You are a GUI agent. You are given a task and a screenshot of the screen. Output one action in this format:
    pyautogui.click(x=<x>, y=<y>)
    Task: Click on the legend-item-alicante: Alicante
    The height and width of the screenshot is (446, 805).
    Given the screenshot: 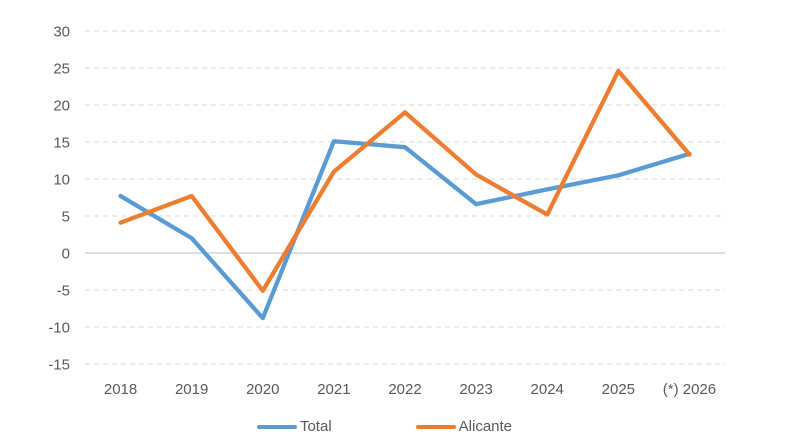 What is the action you would take?
    pyautogui.click(x=464, y=427)
    